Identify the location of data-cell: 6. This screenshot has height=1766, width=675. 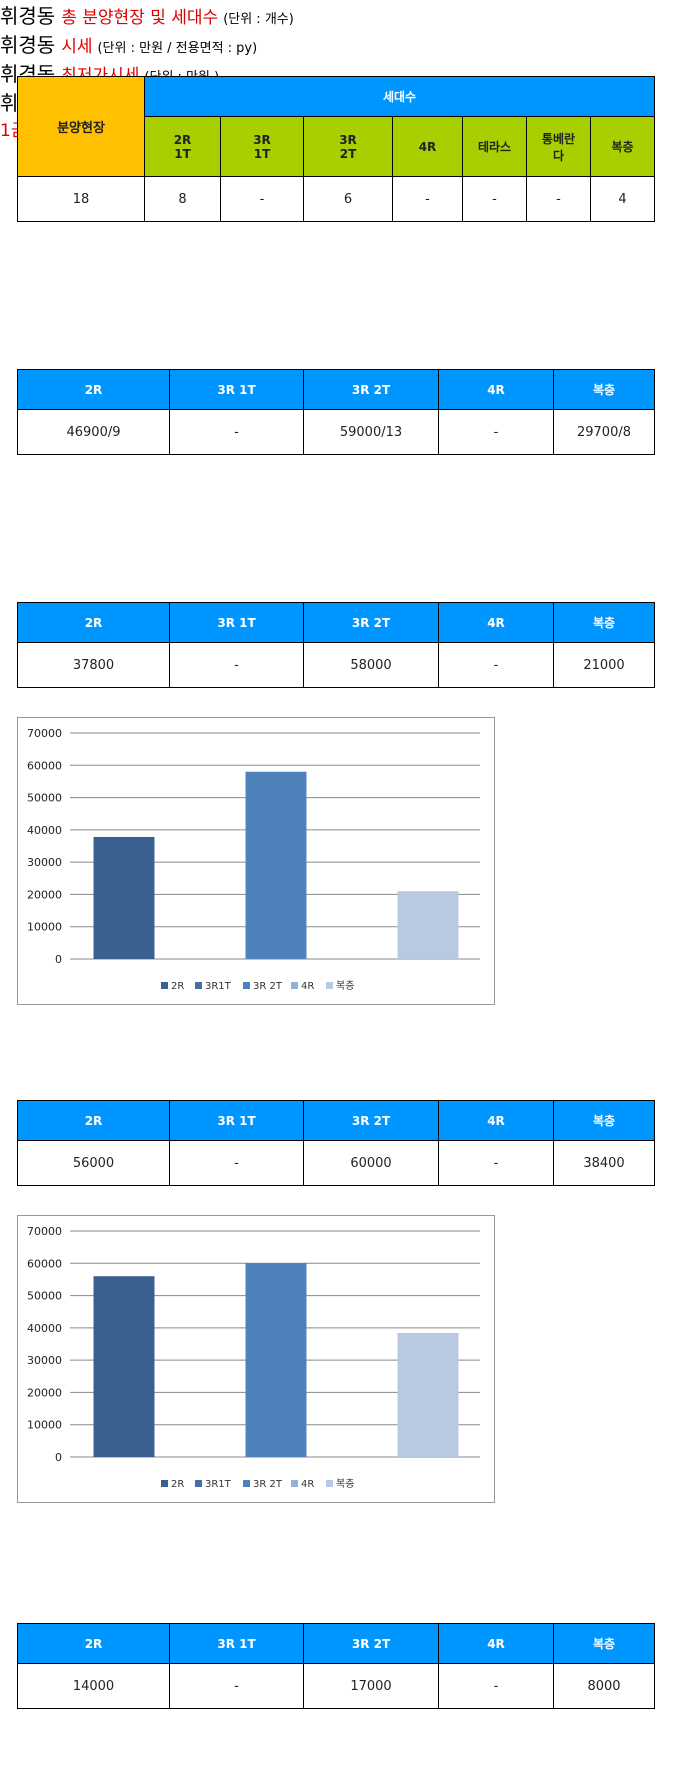
(348, 199).